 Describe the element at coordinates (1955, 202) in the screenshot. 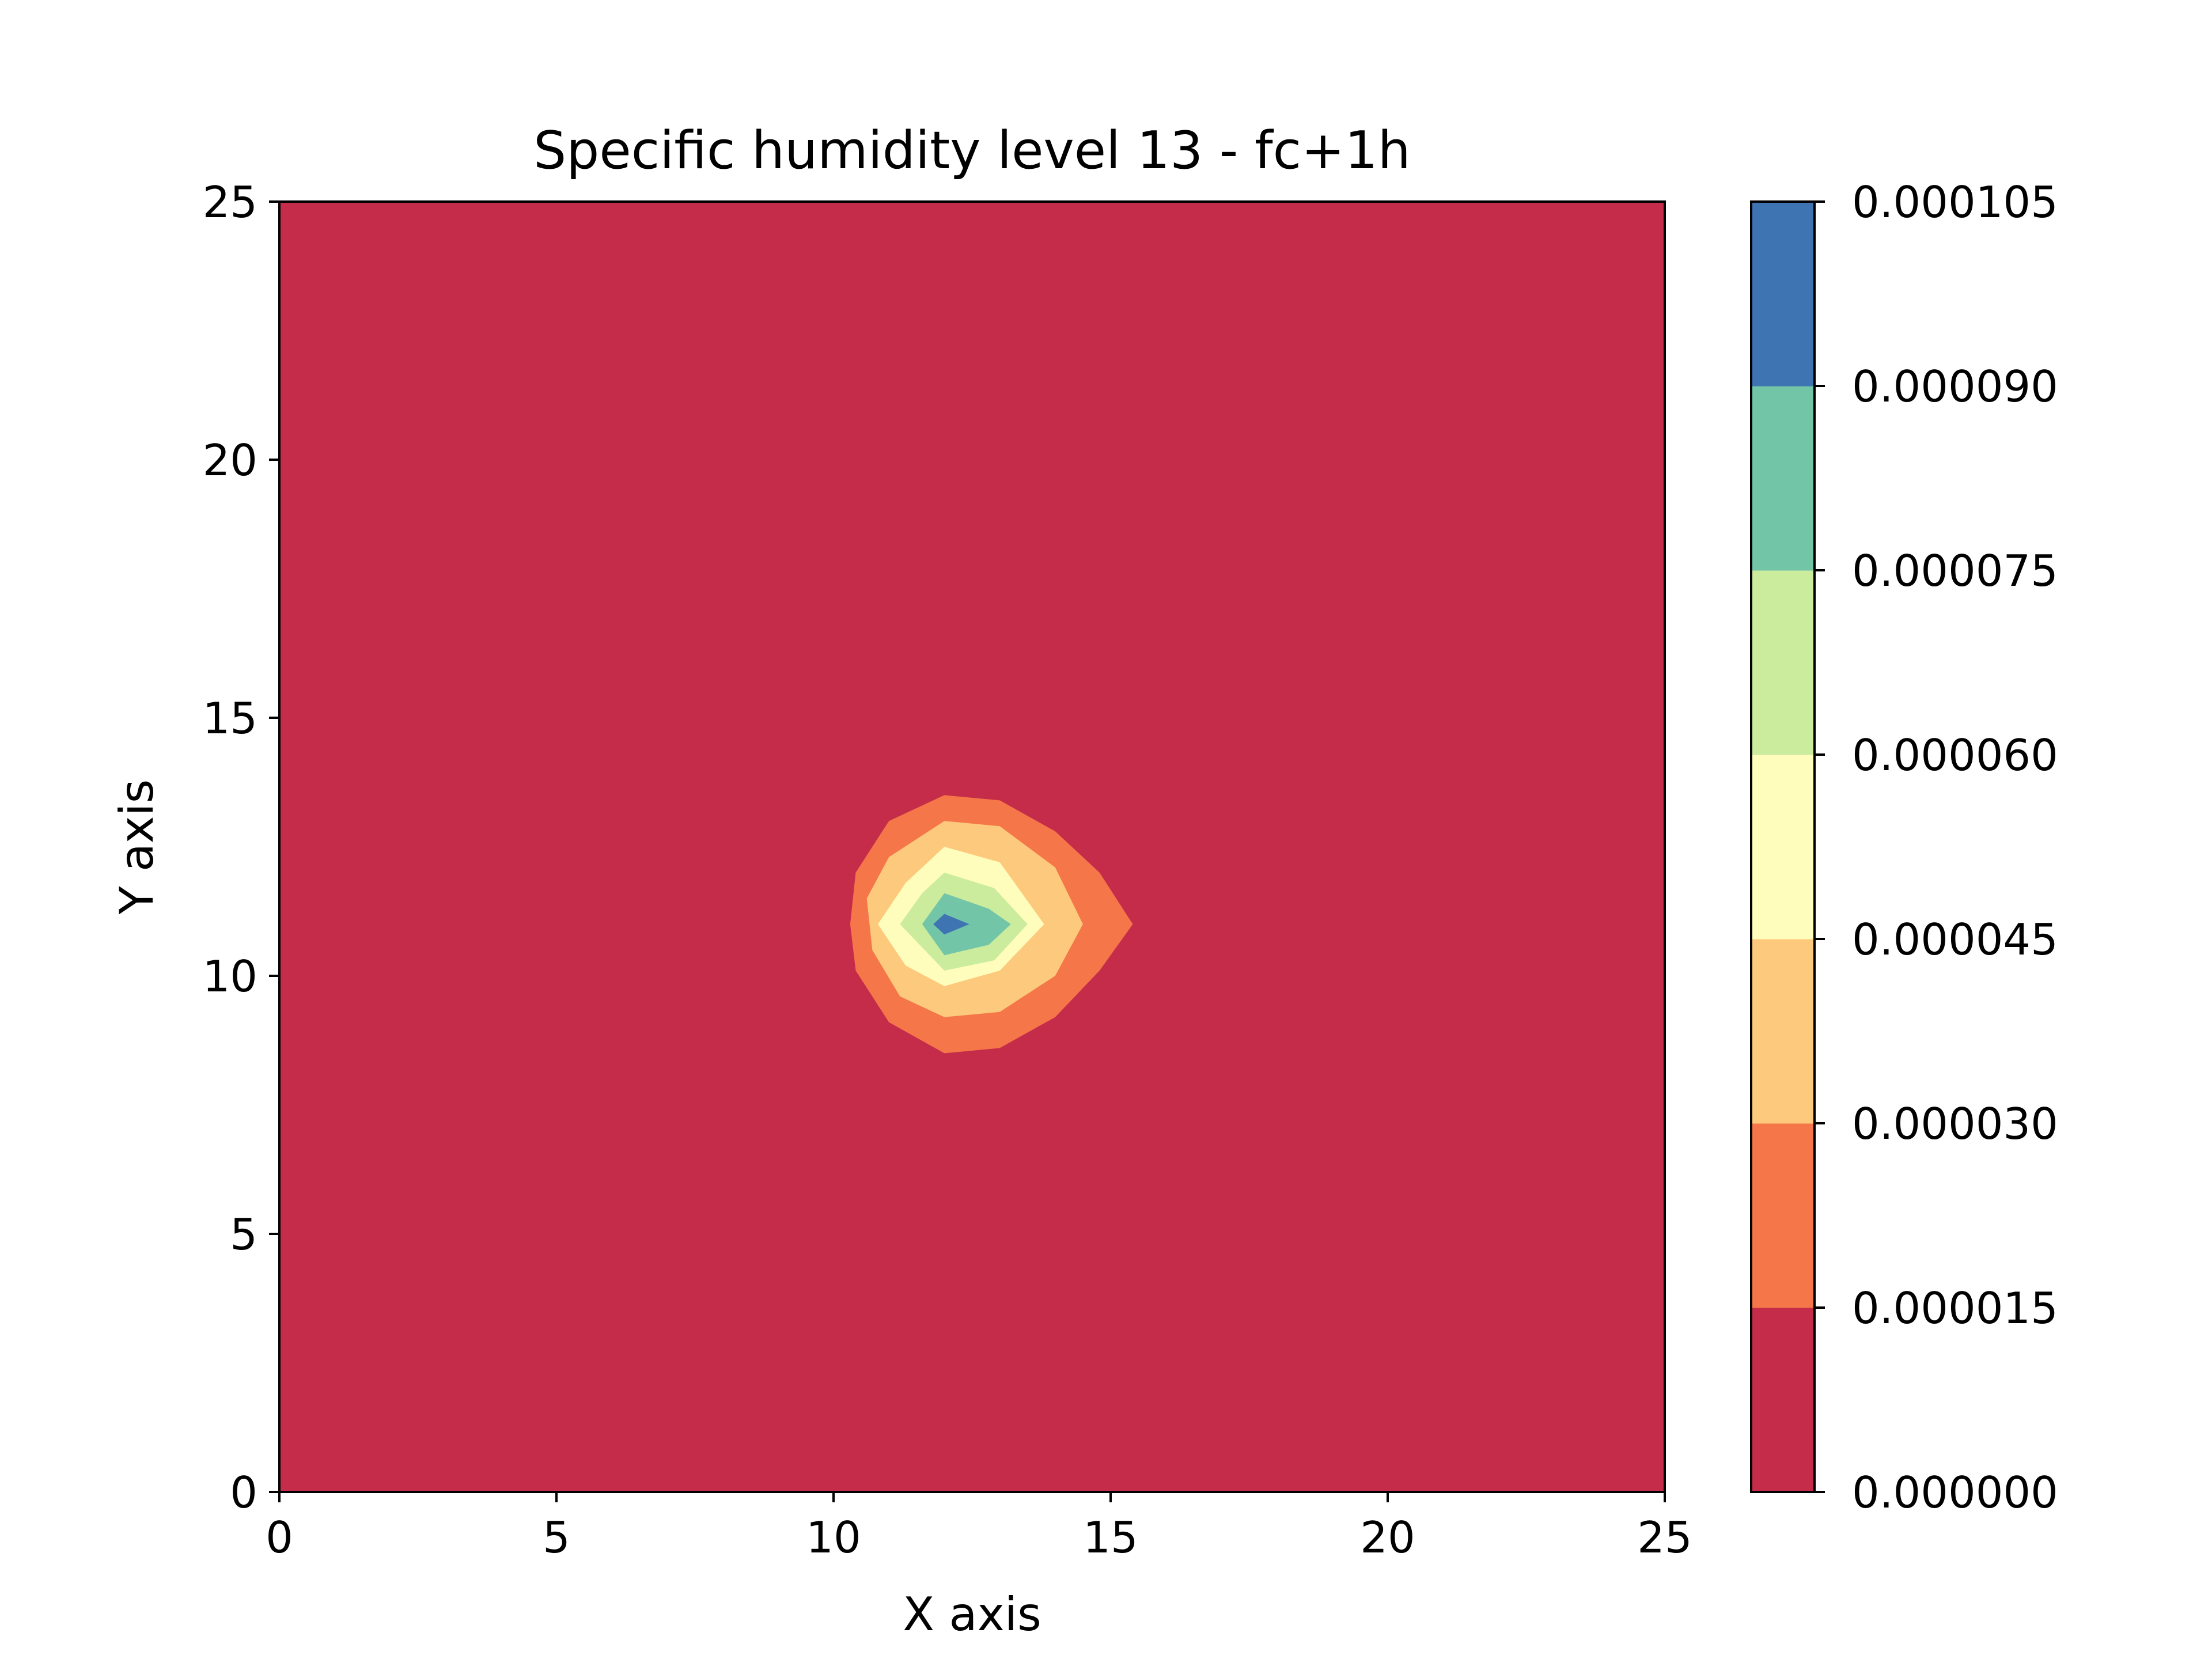

I see `colorbar-tick-label: 0.000105` at that location.